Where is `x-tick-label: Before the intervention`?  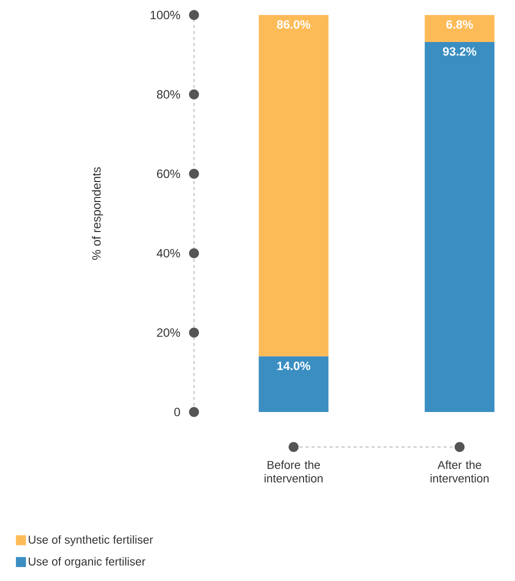
x-tick-label: Before the intervention is located at coordinates (293, 471).